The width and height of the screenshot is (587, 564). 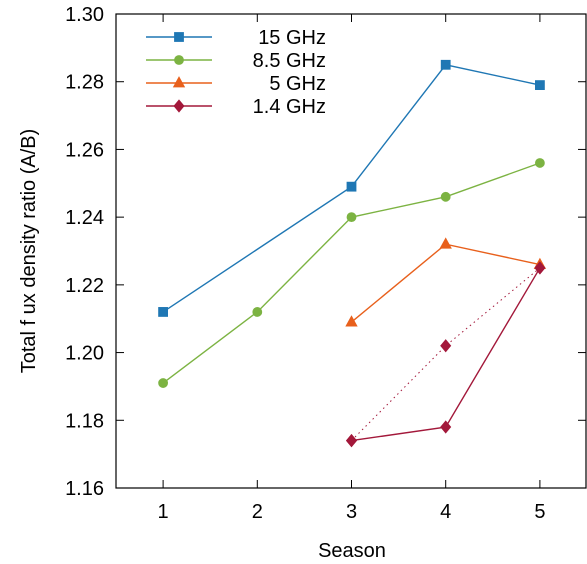 What do you see at coordinates (179, 60) in the screenshot?
I see `legend-marker-8-5-ghz` at bounding box center [179, 60].